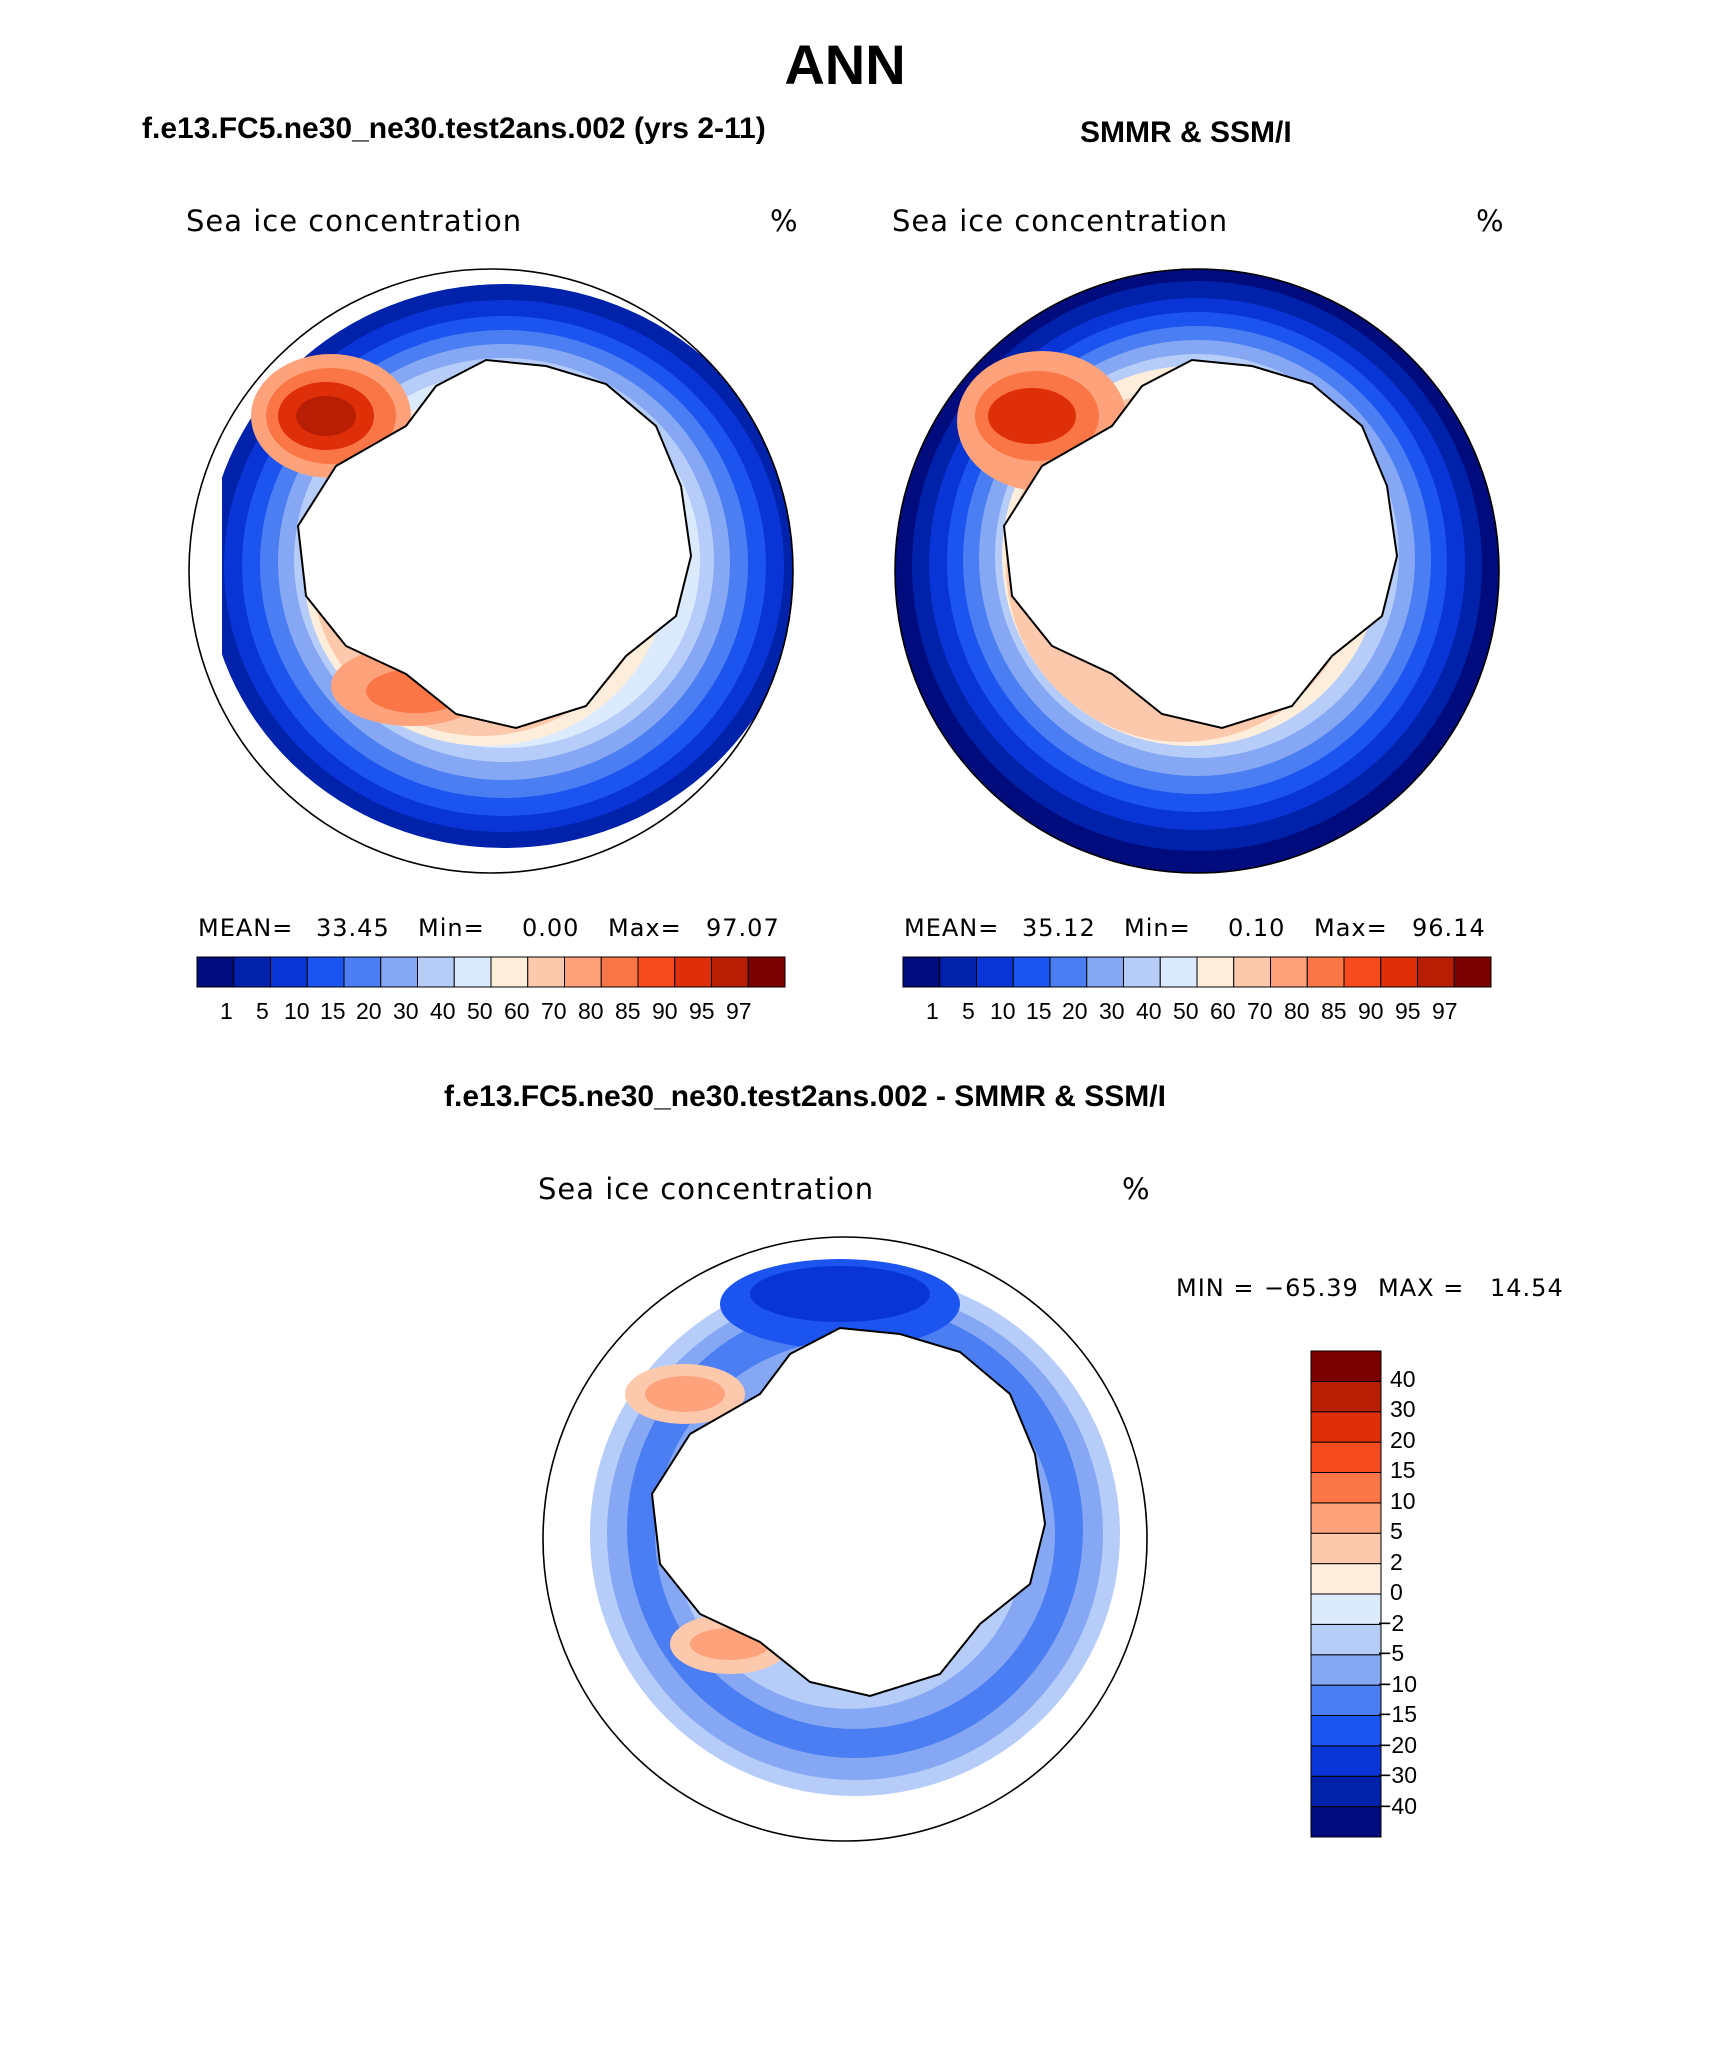 The height and width of the screenshot is (2061, 1710). What do you see at coordinates (932, 1011) in the screenshot?
I see `obs-cb-label: 1` at bounding box center [932, 1011].